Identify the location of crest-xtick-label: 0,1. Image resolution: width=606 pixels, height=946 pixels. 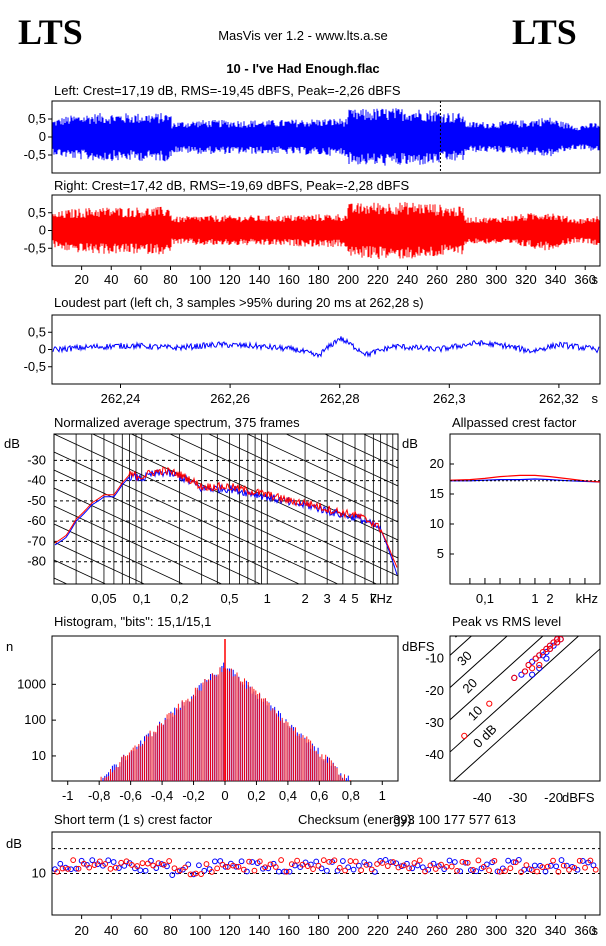
(485, 598).